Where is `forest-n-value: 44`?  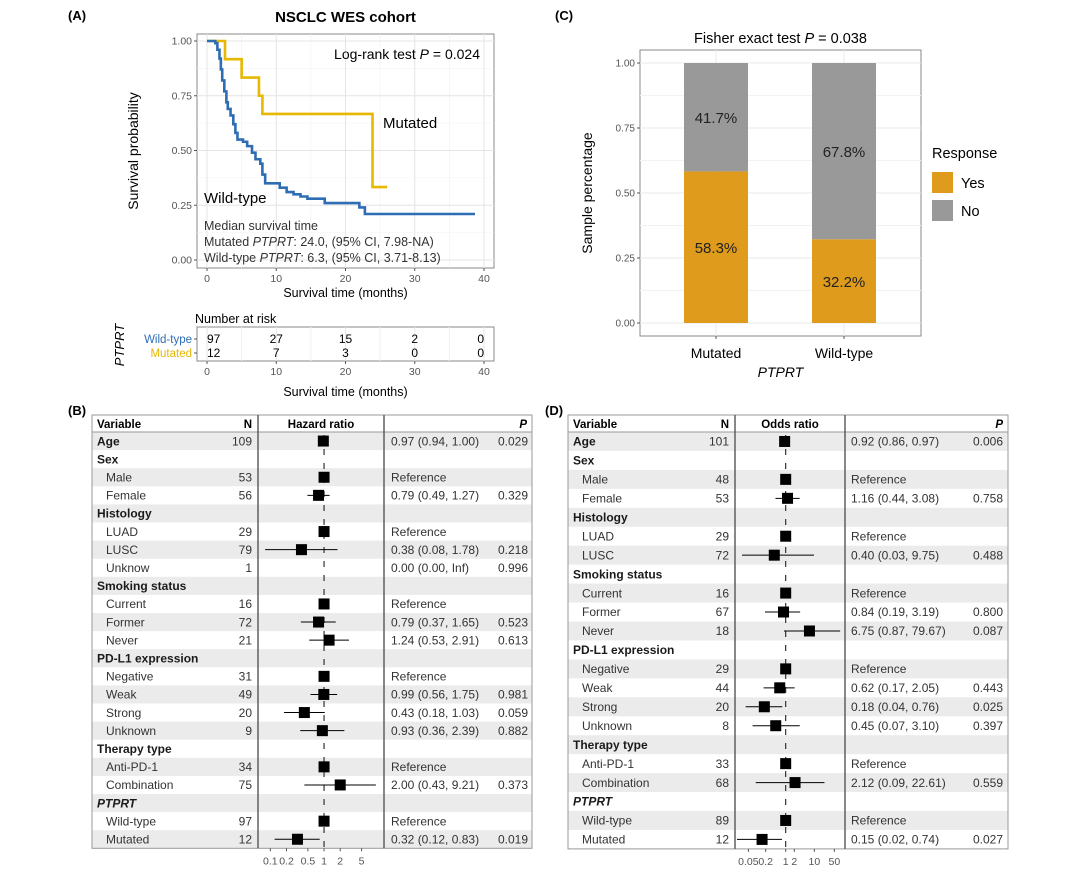 forest-n-value: 44 is located at coordinates (723, 688).